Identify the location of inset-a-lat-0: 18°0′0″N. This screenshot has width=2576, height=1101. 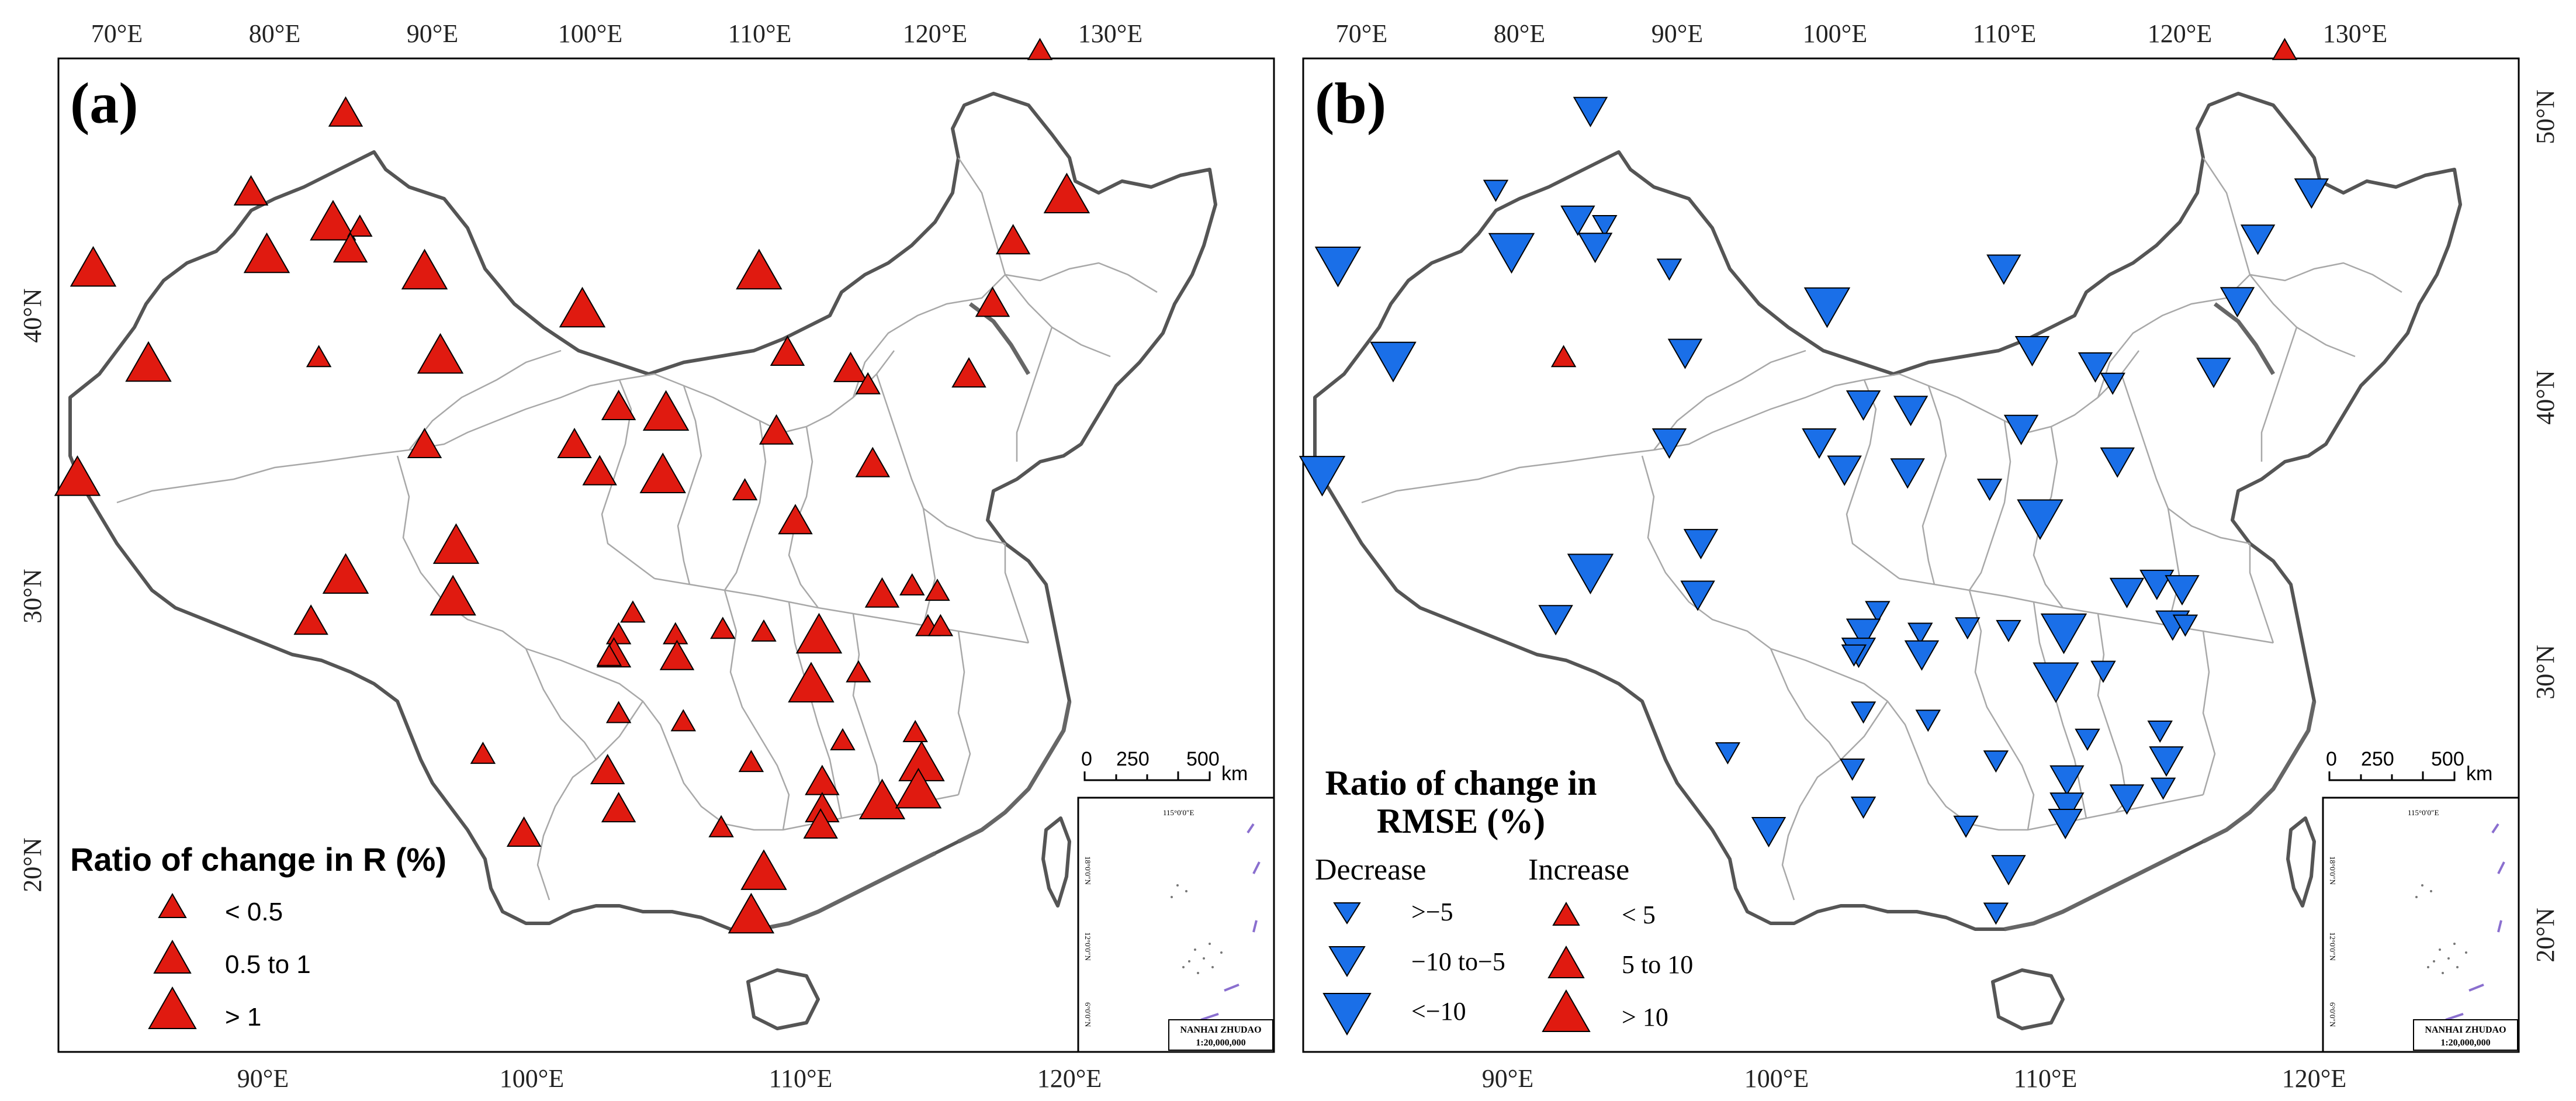
(1087, 871).